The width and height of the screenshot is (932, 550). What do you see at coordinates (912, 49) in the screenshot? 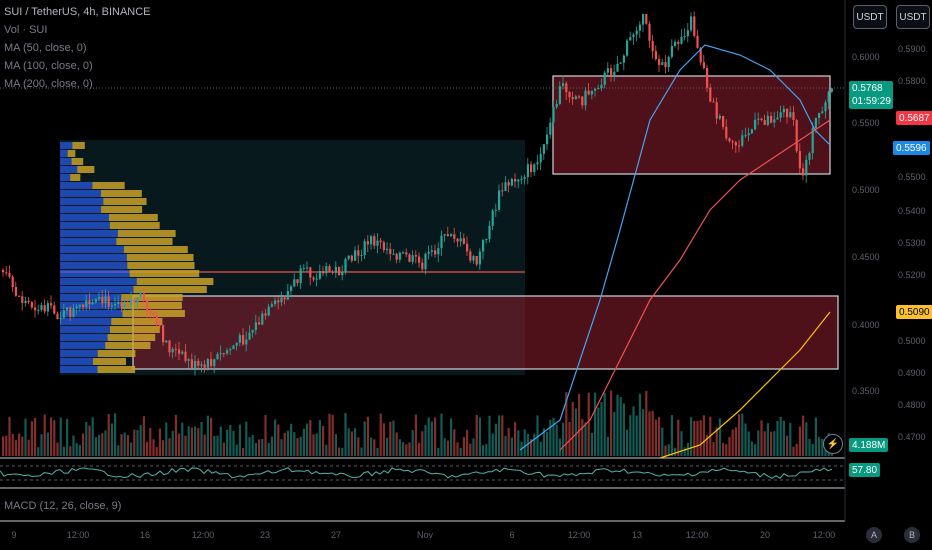
I see `price-tick-alt: 0.5900` at bounding box center [912, 49].